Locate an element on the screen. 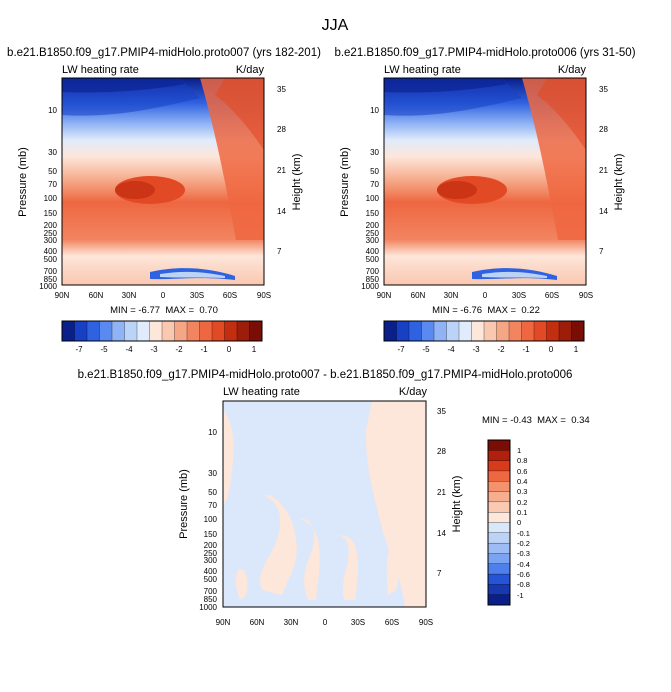 The height and width of the screenshot is (692, 671). colorbar-label: 0.8 is located at coordinates (522, 460).